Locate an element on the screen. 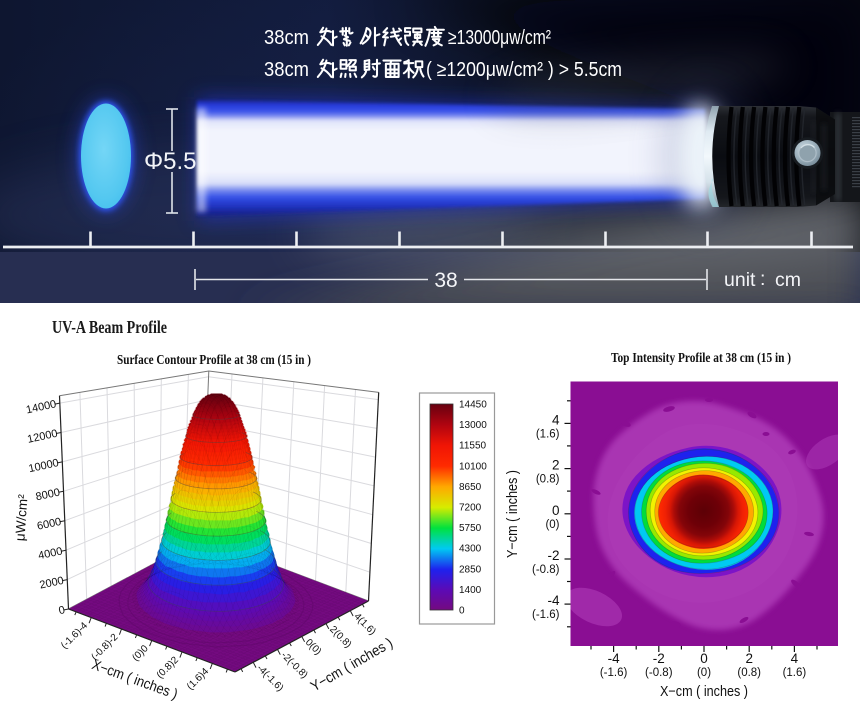 The image size is (860, 717). svg-text: (1.6)4 is located at coordinates (198, 679).